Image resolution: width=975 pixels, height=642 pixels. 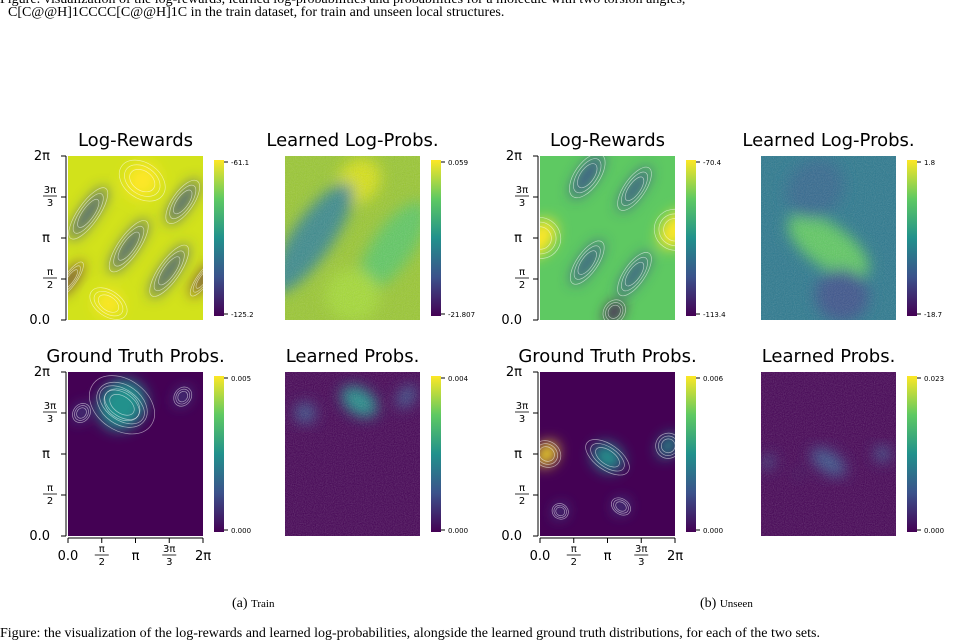 I want to click on colorbar: -70.4 -113.4, so click(x=706, y=239).